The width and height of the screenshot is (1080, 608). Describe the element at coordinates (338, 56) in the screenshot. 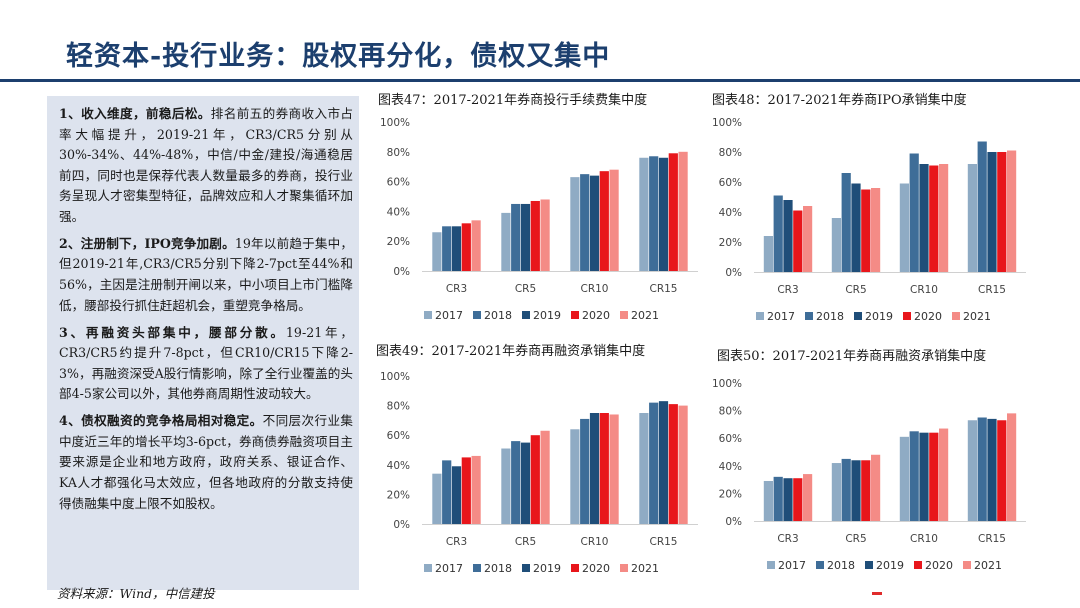

I see `page-title: 轻资本-投行业务：股权再分化，债权又集中` at that location.